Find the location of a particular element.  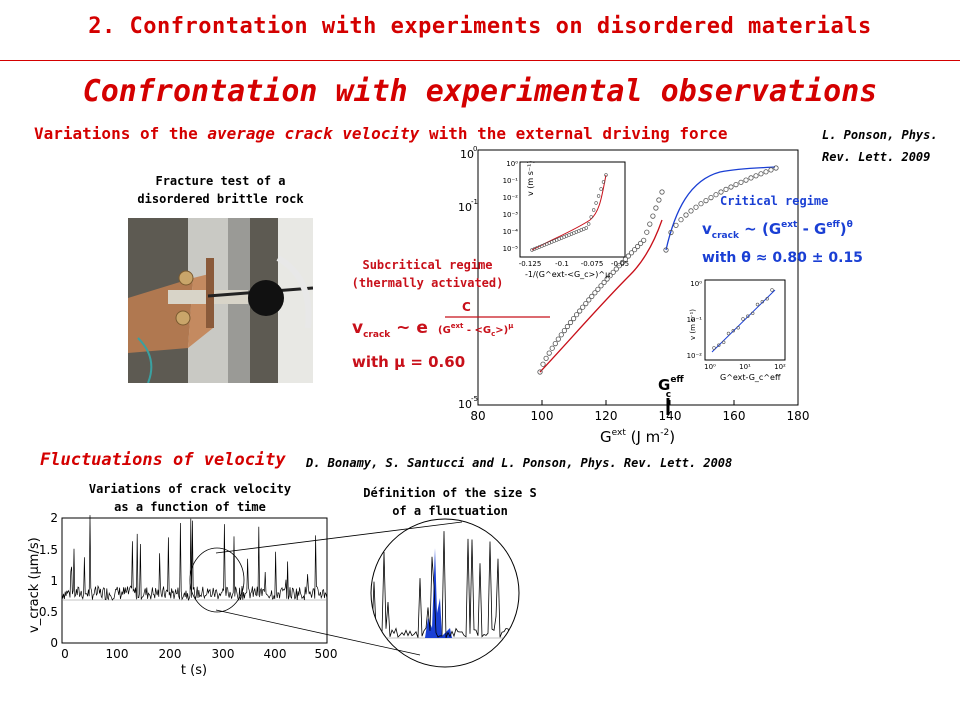

svg-text: v_crack (μm/s) is located at coordinates (34, 585).